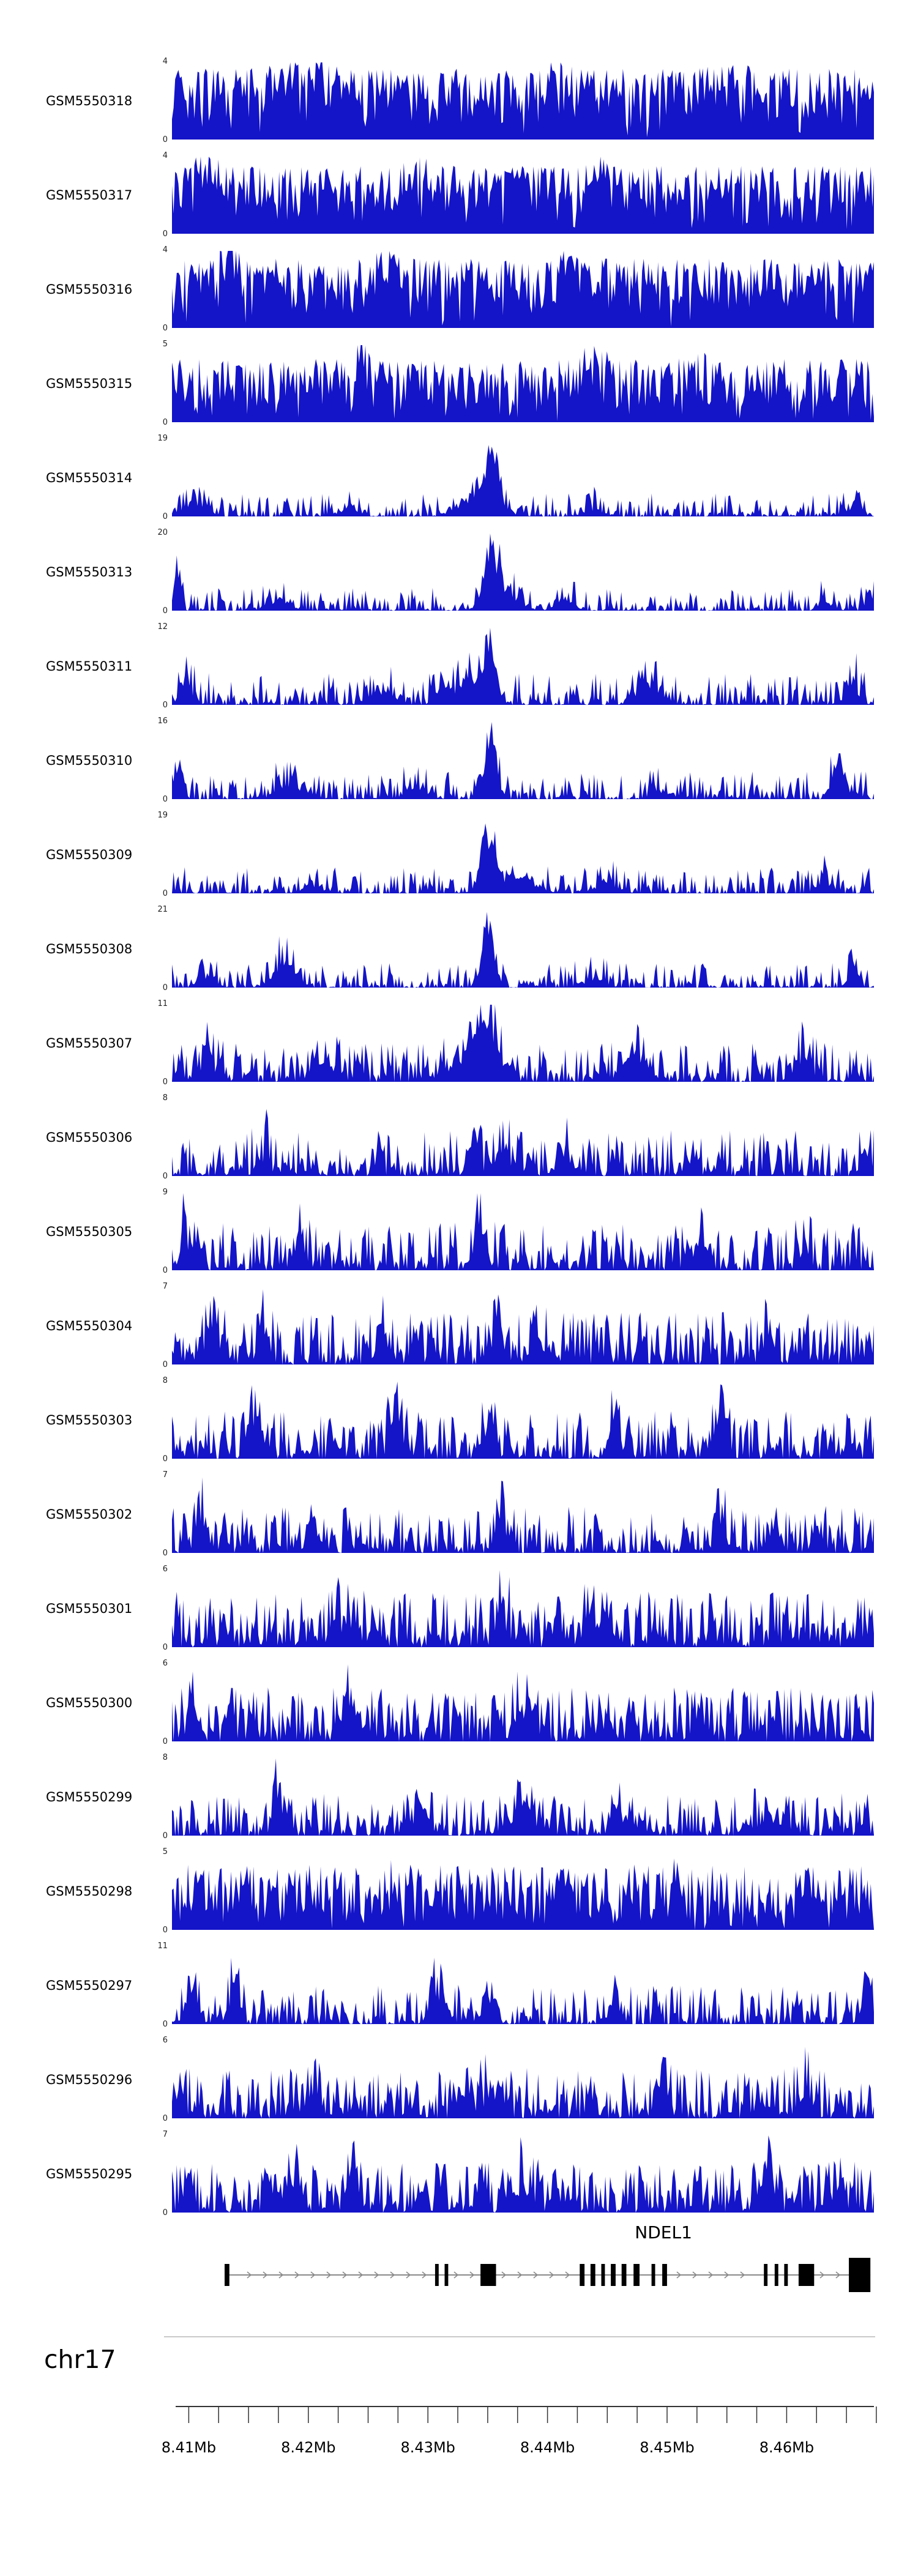 Image resolution: width=918 pixels, height=2576 pixels. Describe the element at coordinates (89, 1043) in the screenshot. I see `track-label: GSM5550307` at that location.